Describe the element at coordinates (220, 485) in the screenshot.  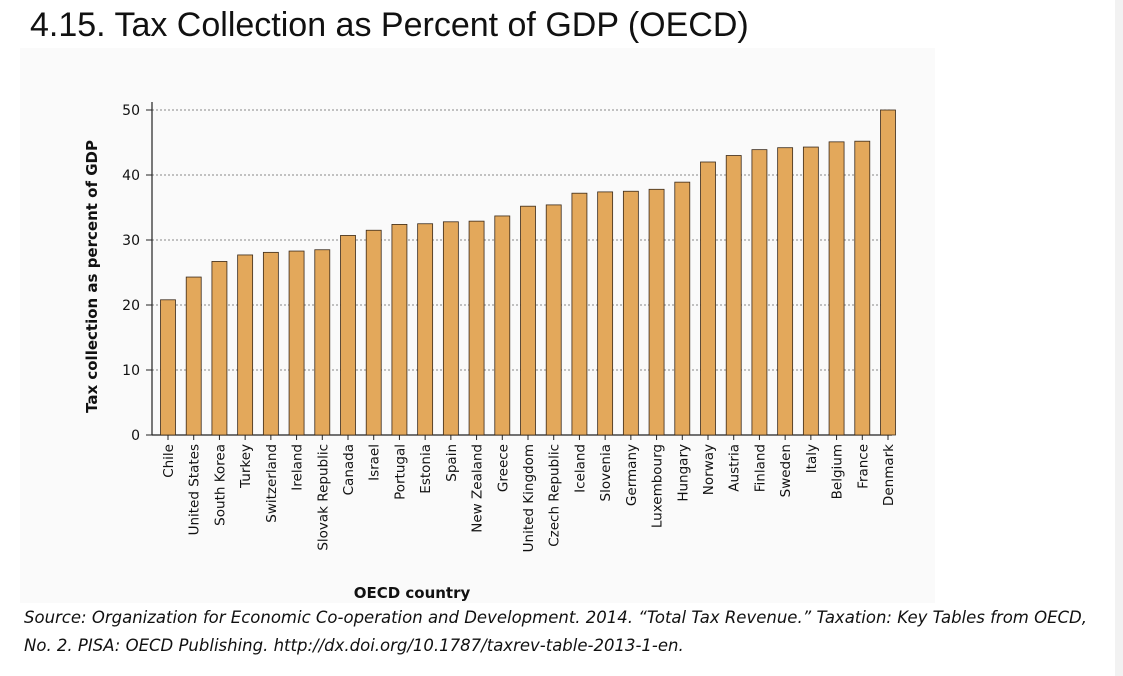
I see `x-tick-label: South Korea` at that location.